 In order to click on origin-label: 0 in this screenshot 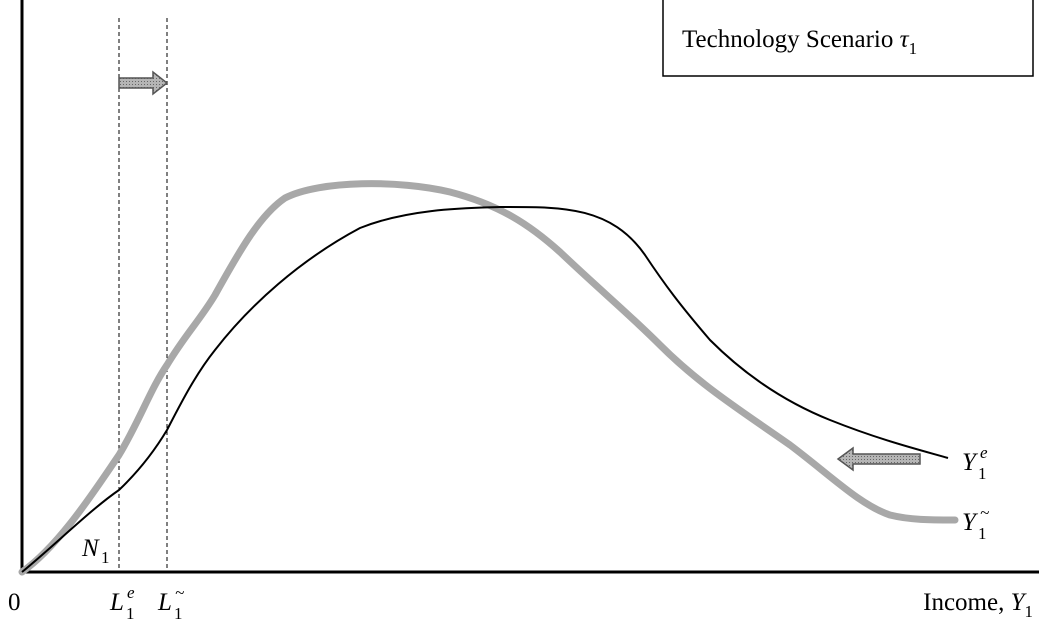, I will do `click(14, 602)`.